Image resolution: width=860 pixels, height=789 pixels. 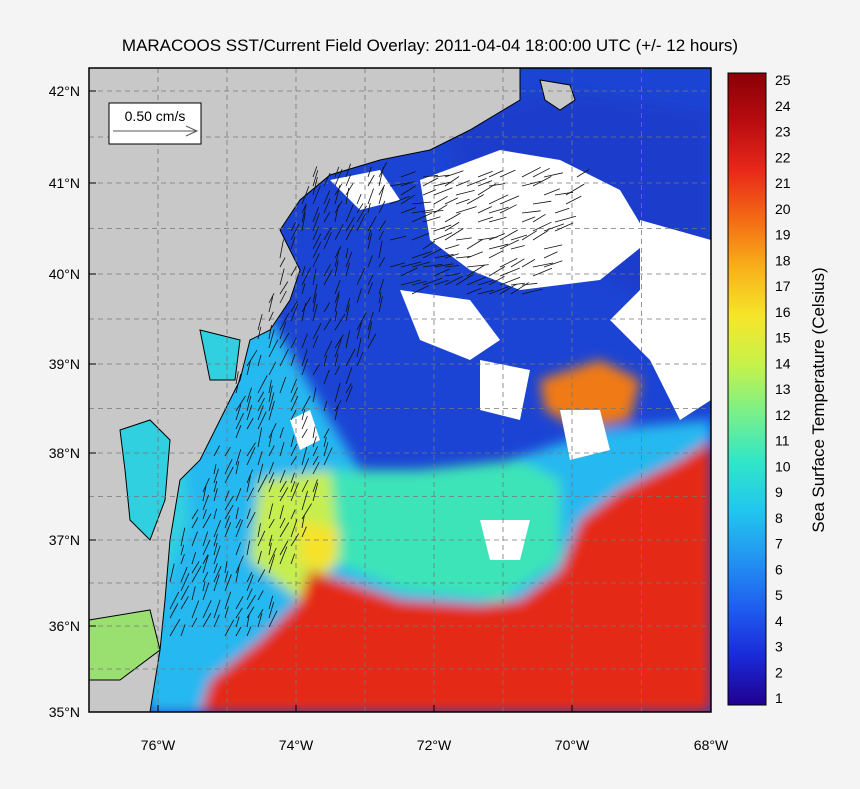 I want to click on colorbar-tick-label: 19, so click(x=783, y=235).